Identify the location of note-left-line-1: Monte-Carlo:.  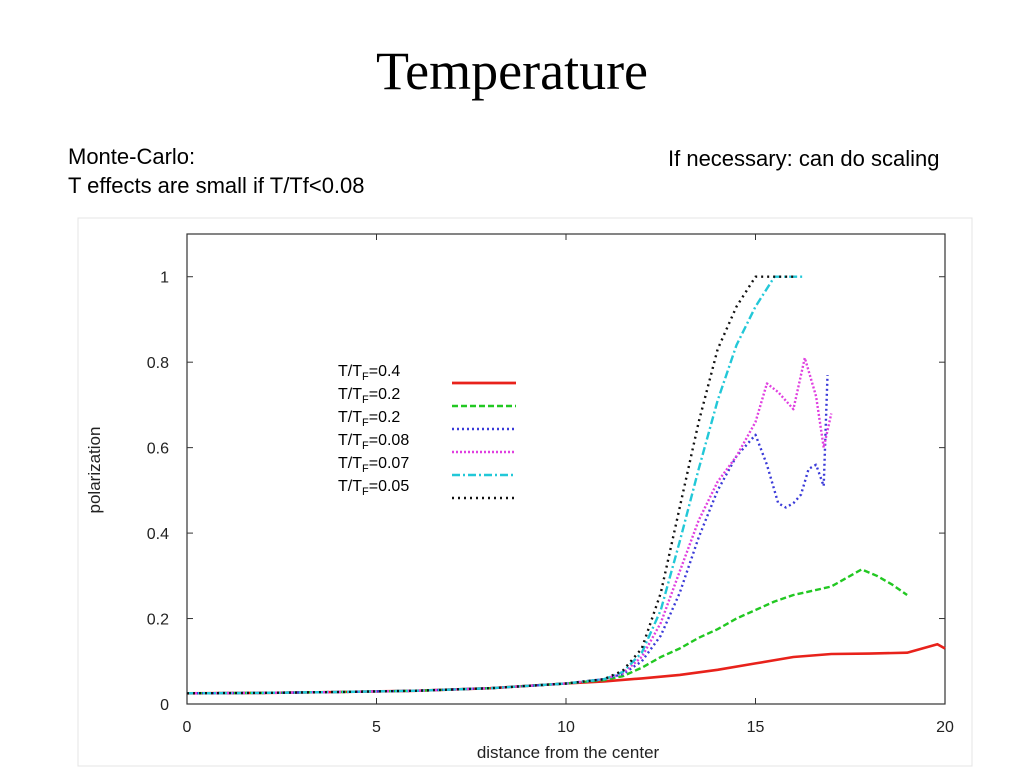
(132, 156).